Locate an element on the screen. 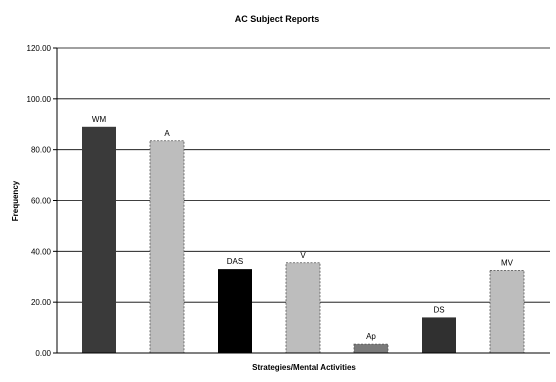 The image size is (556, 382). bar-ap is located at coordinates (371, 348).